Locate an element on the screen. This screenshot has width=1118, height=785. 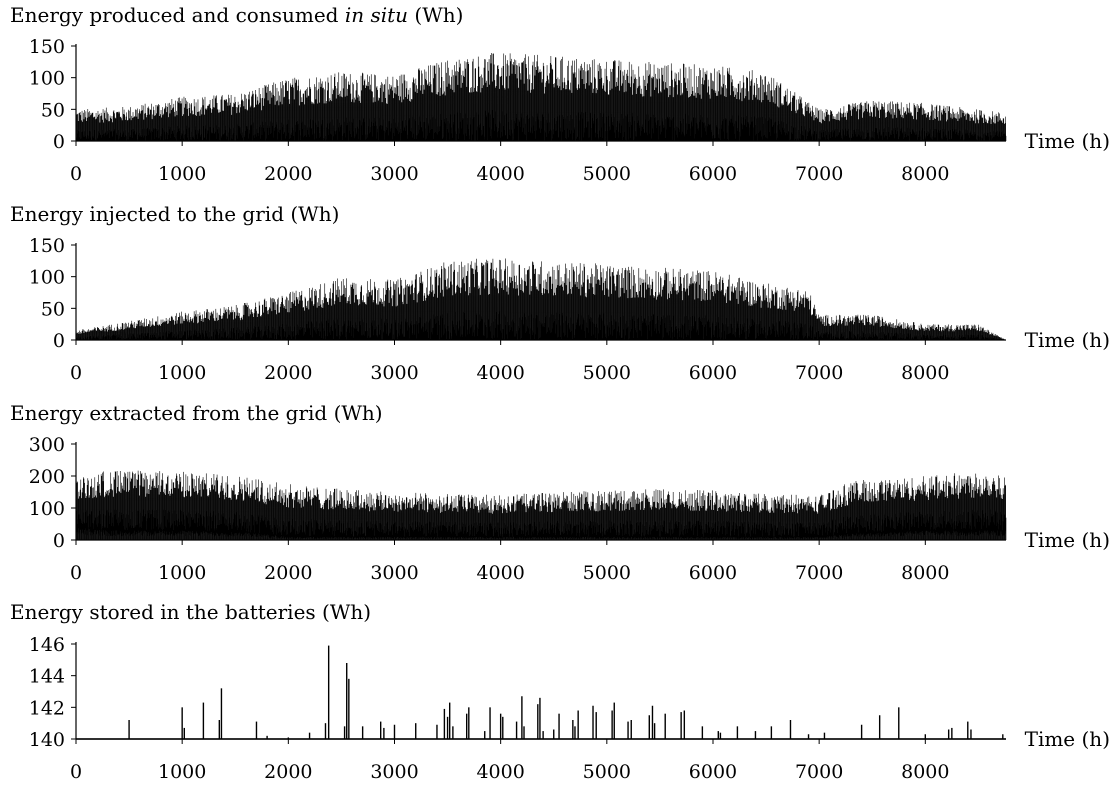
y-tick-label: 140 is located at coordinates (47, 740).